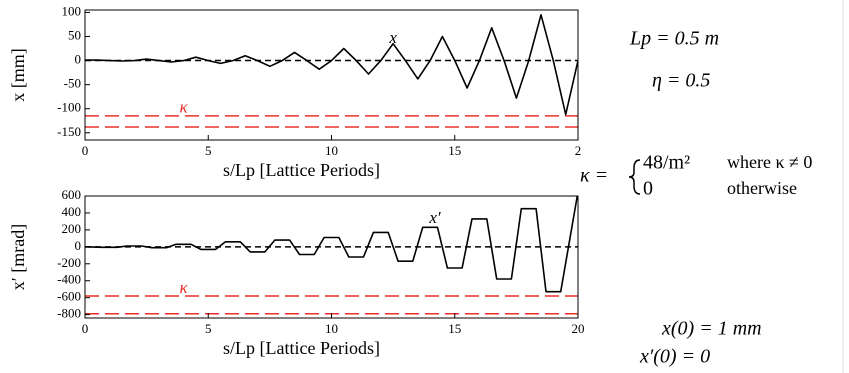 The width and height of the screenshot is (849, 373). I want to click on y-tick-label: -600, so click(69, 296).